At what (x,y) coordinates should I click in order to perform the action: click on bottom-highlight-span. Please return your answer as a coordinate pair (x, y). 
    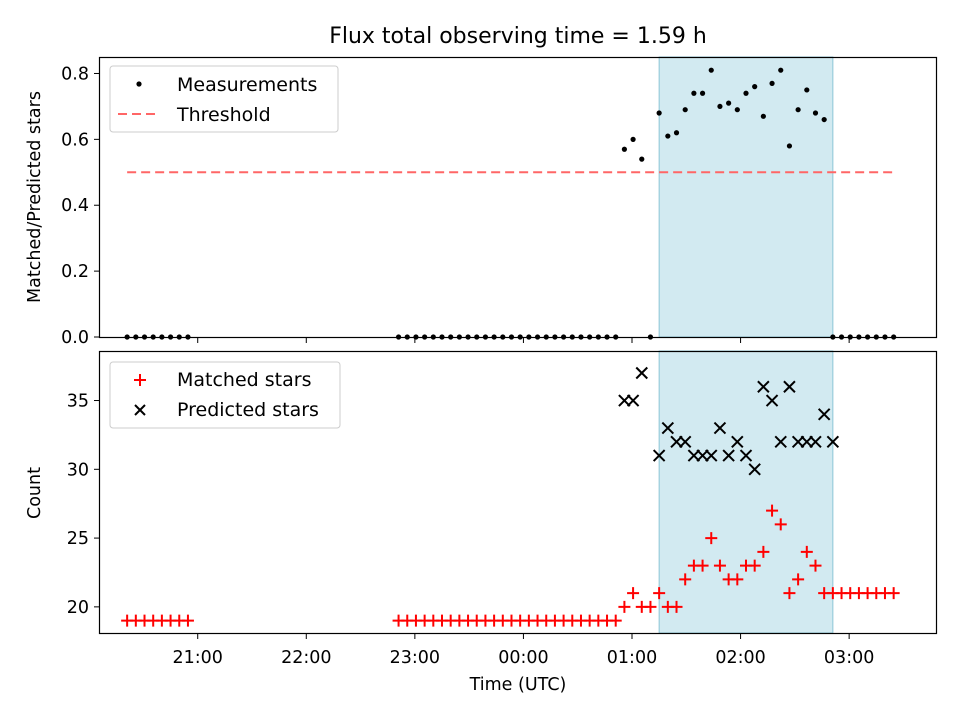
    Looking at the image, I should click on (746, 492).